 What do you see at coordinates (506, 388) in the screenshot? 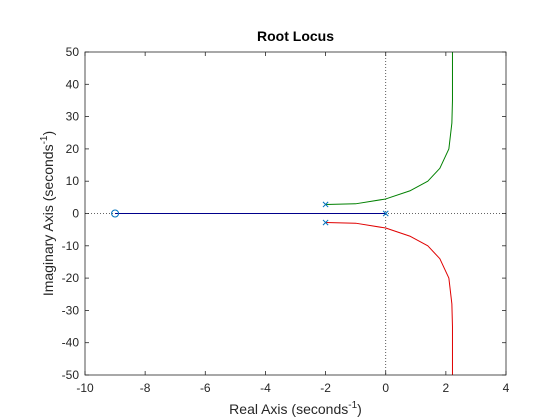
I see `x-tick-label: 4` at bounding box center [506, 388].